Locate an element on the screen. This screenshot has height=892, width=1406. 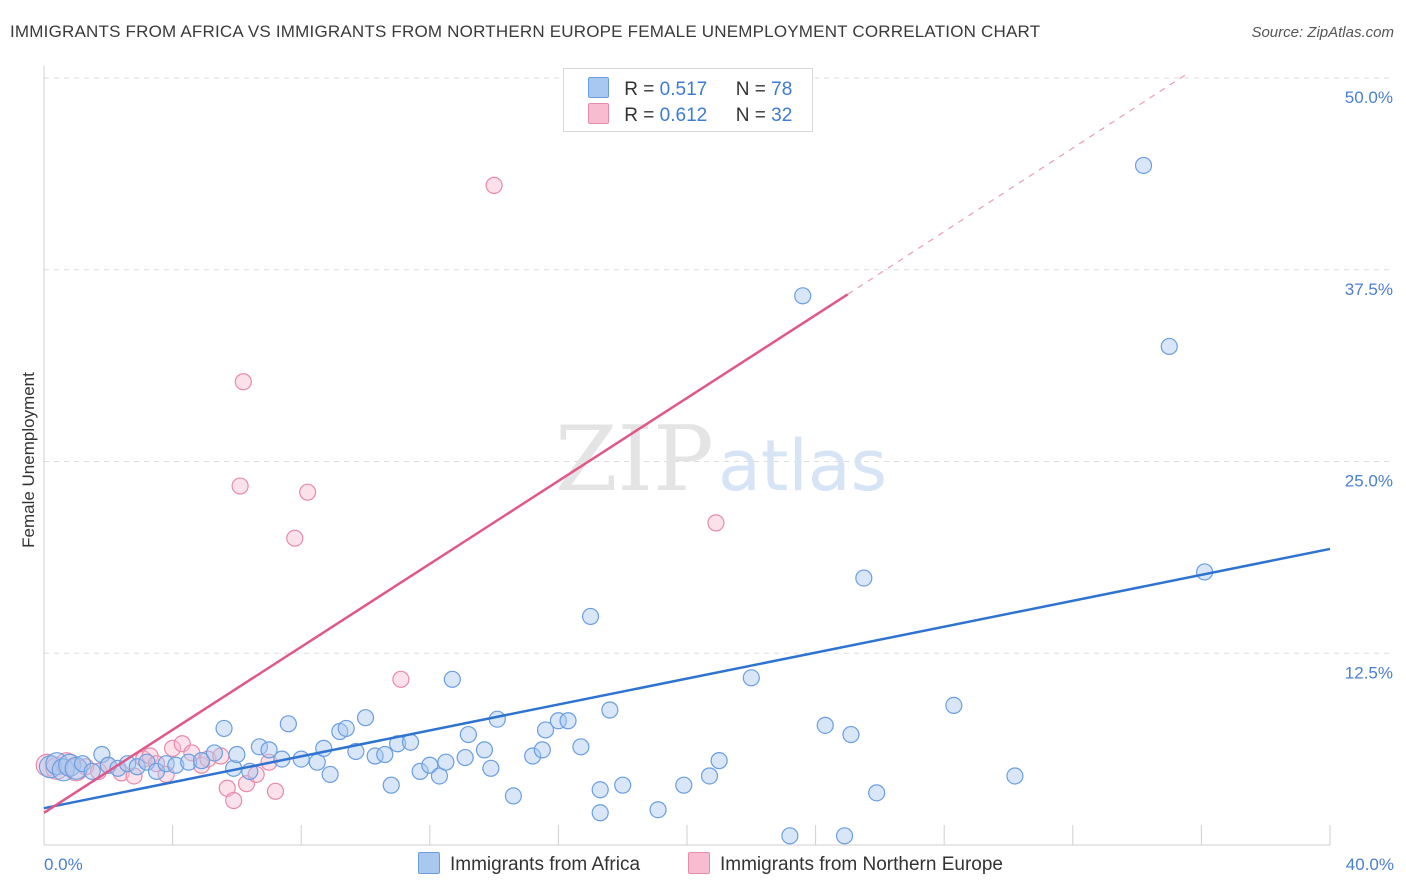
watermark: ZIP atlas is located at coordinates (721, 459).